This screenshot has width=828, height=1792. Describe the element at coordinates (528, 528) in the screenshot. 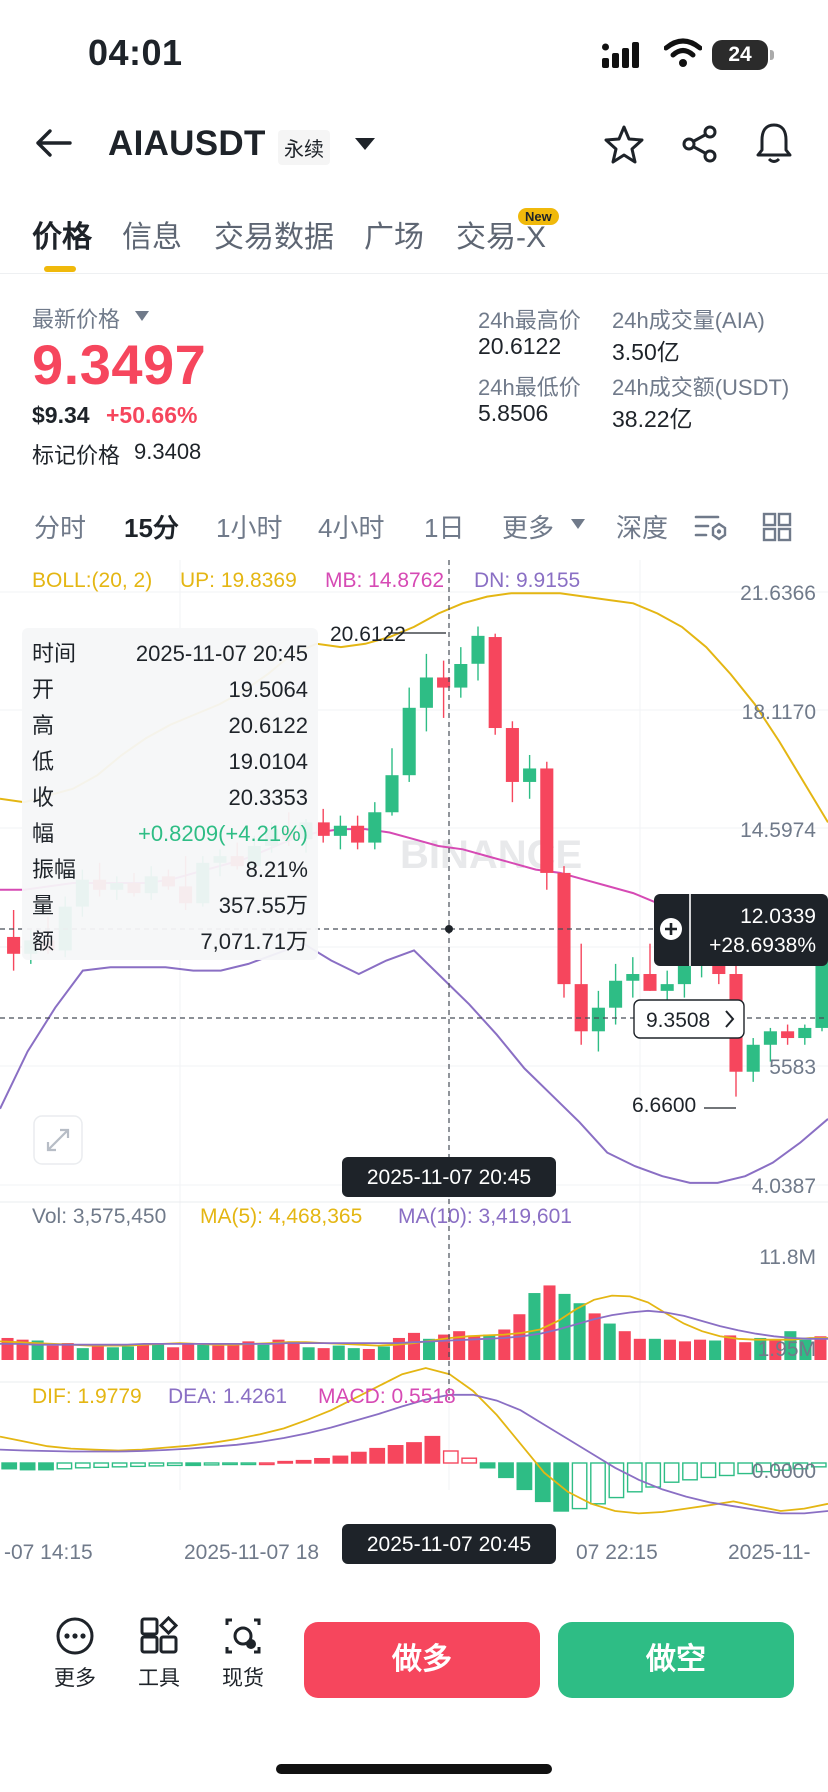

I see `interval-more: 更多` at that location.